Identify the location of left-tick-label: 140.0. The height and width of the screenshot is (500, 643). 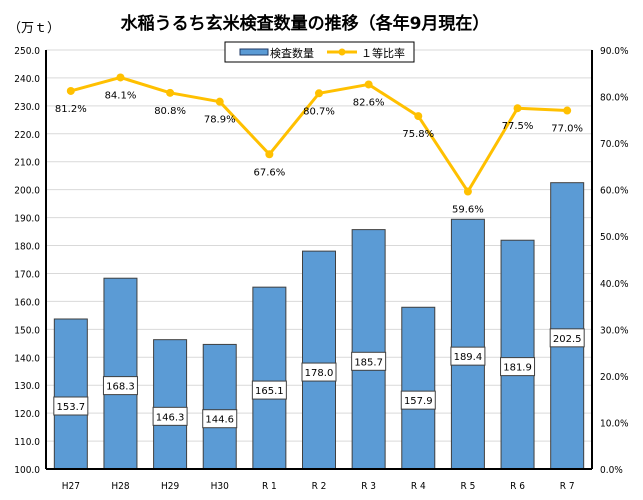
(27, 358).